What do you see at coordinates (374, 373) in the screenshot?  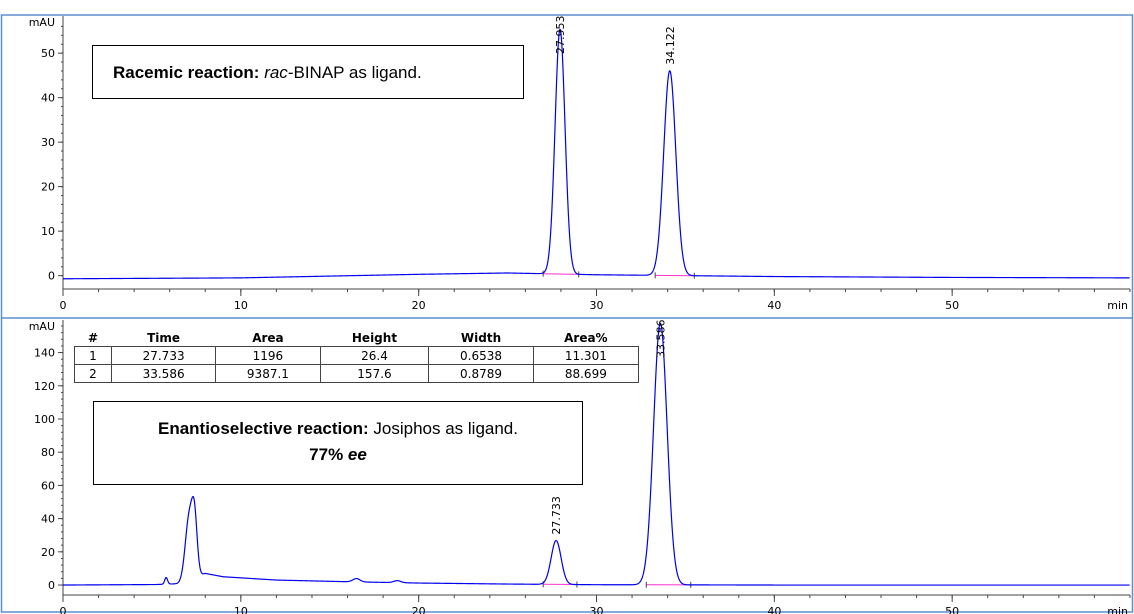 I see `table-cell: 157.6` at bounding box center [374, 373].